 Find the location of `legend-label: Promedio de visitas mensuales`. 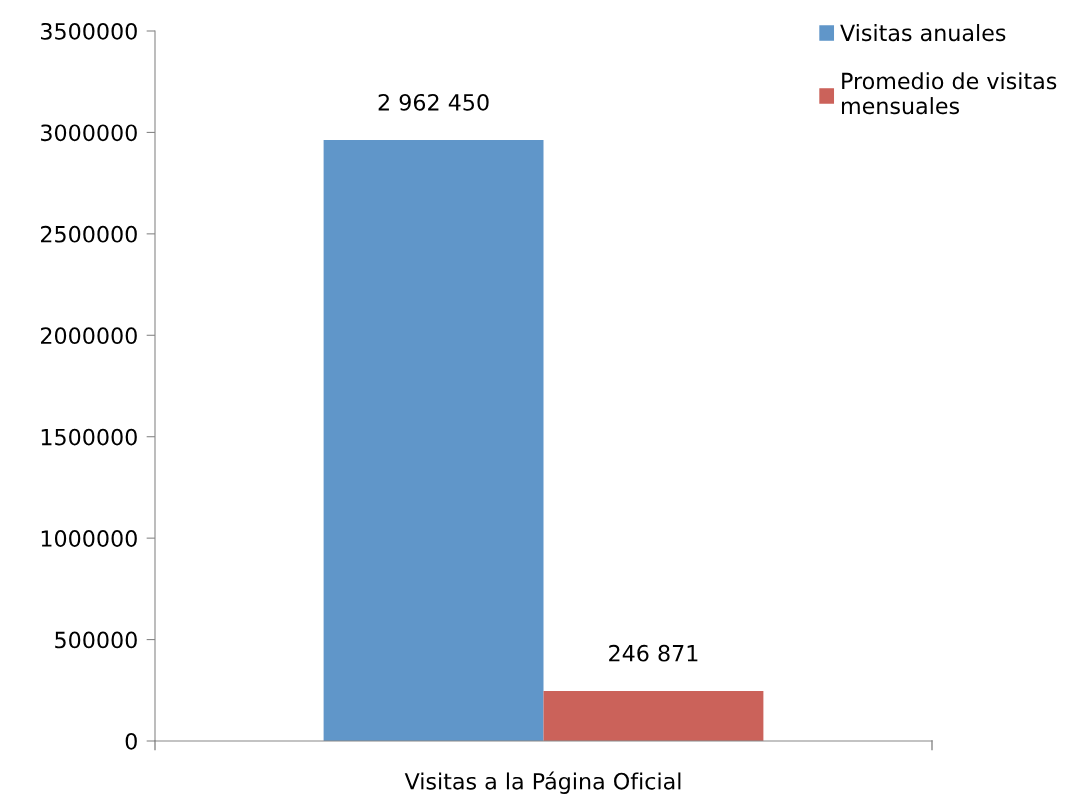

legend-label: Promedio de visitas mensuales is located at coordinates (949, 93).